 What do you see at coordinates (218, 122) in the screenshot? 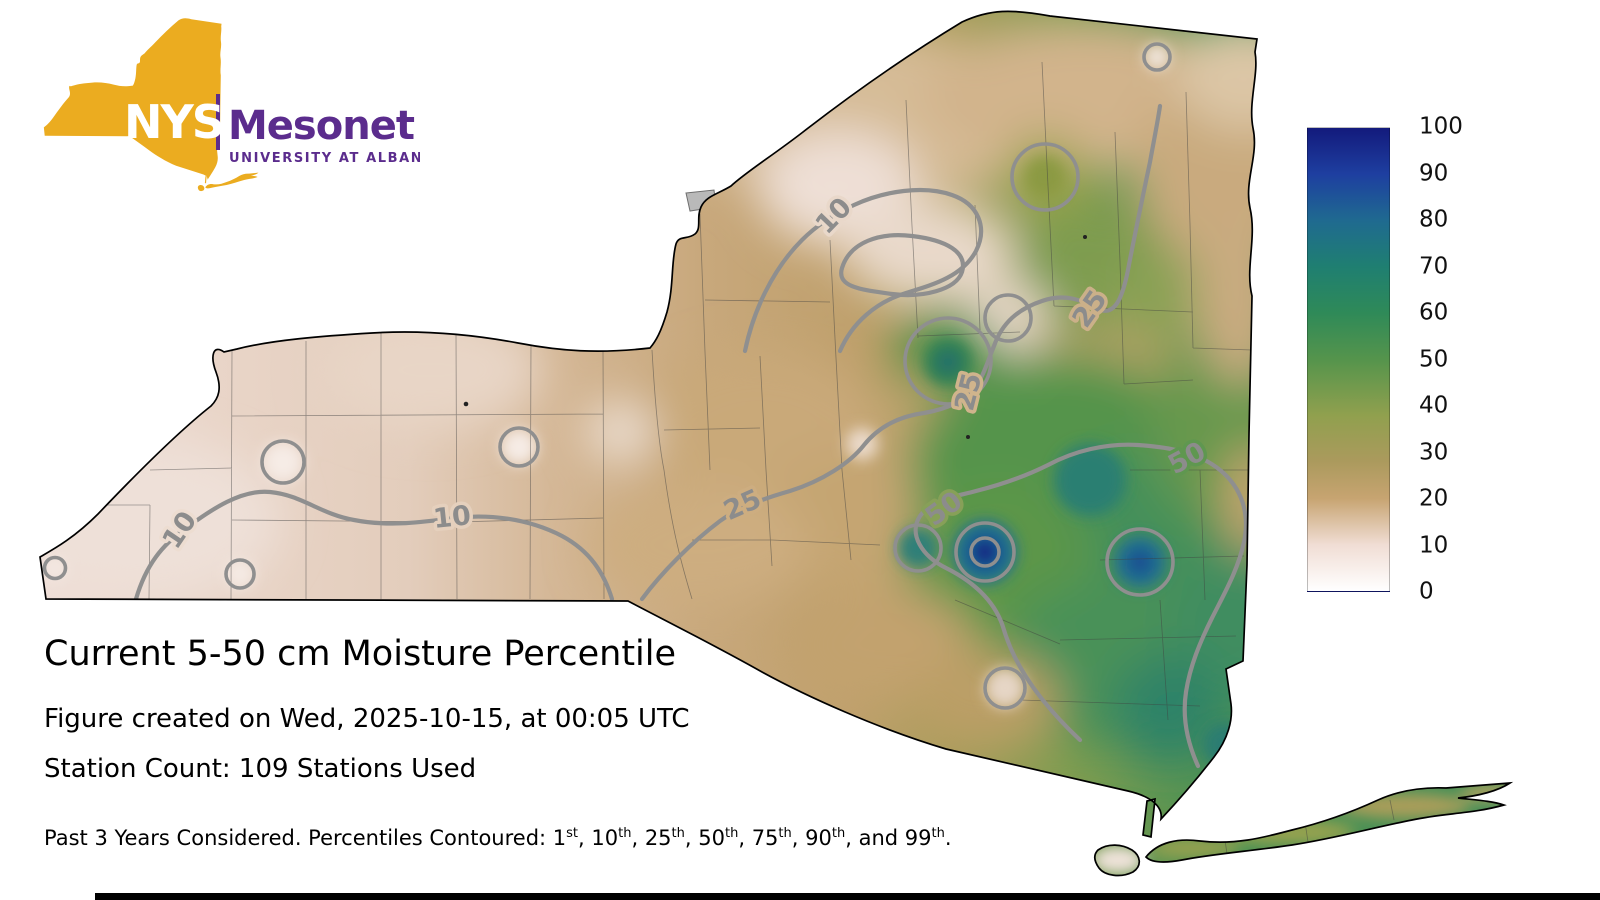
I see `logo-divider` at bounding box center [218, 122].